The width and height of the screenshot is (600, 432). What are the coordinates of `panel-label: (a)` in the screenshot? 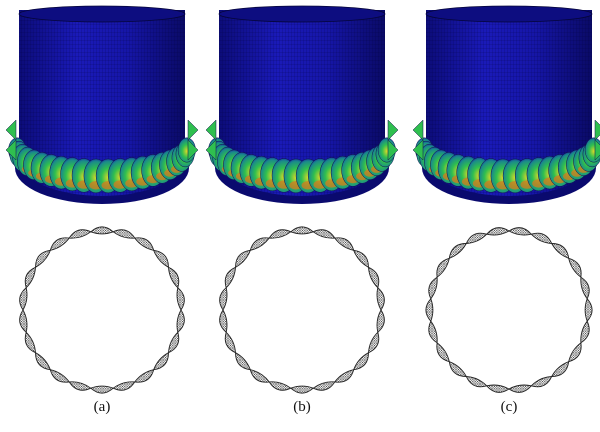 It's located at (102, 407).